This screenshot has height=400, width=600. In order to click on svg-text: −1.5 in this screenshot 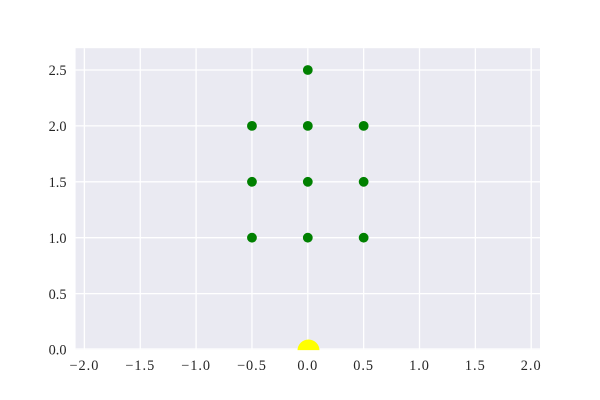, I will do `click(140, 366)`.